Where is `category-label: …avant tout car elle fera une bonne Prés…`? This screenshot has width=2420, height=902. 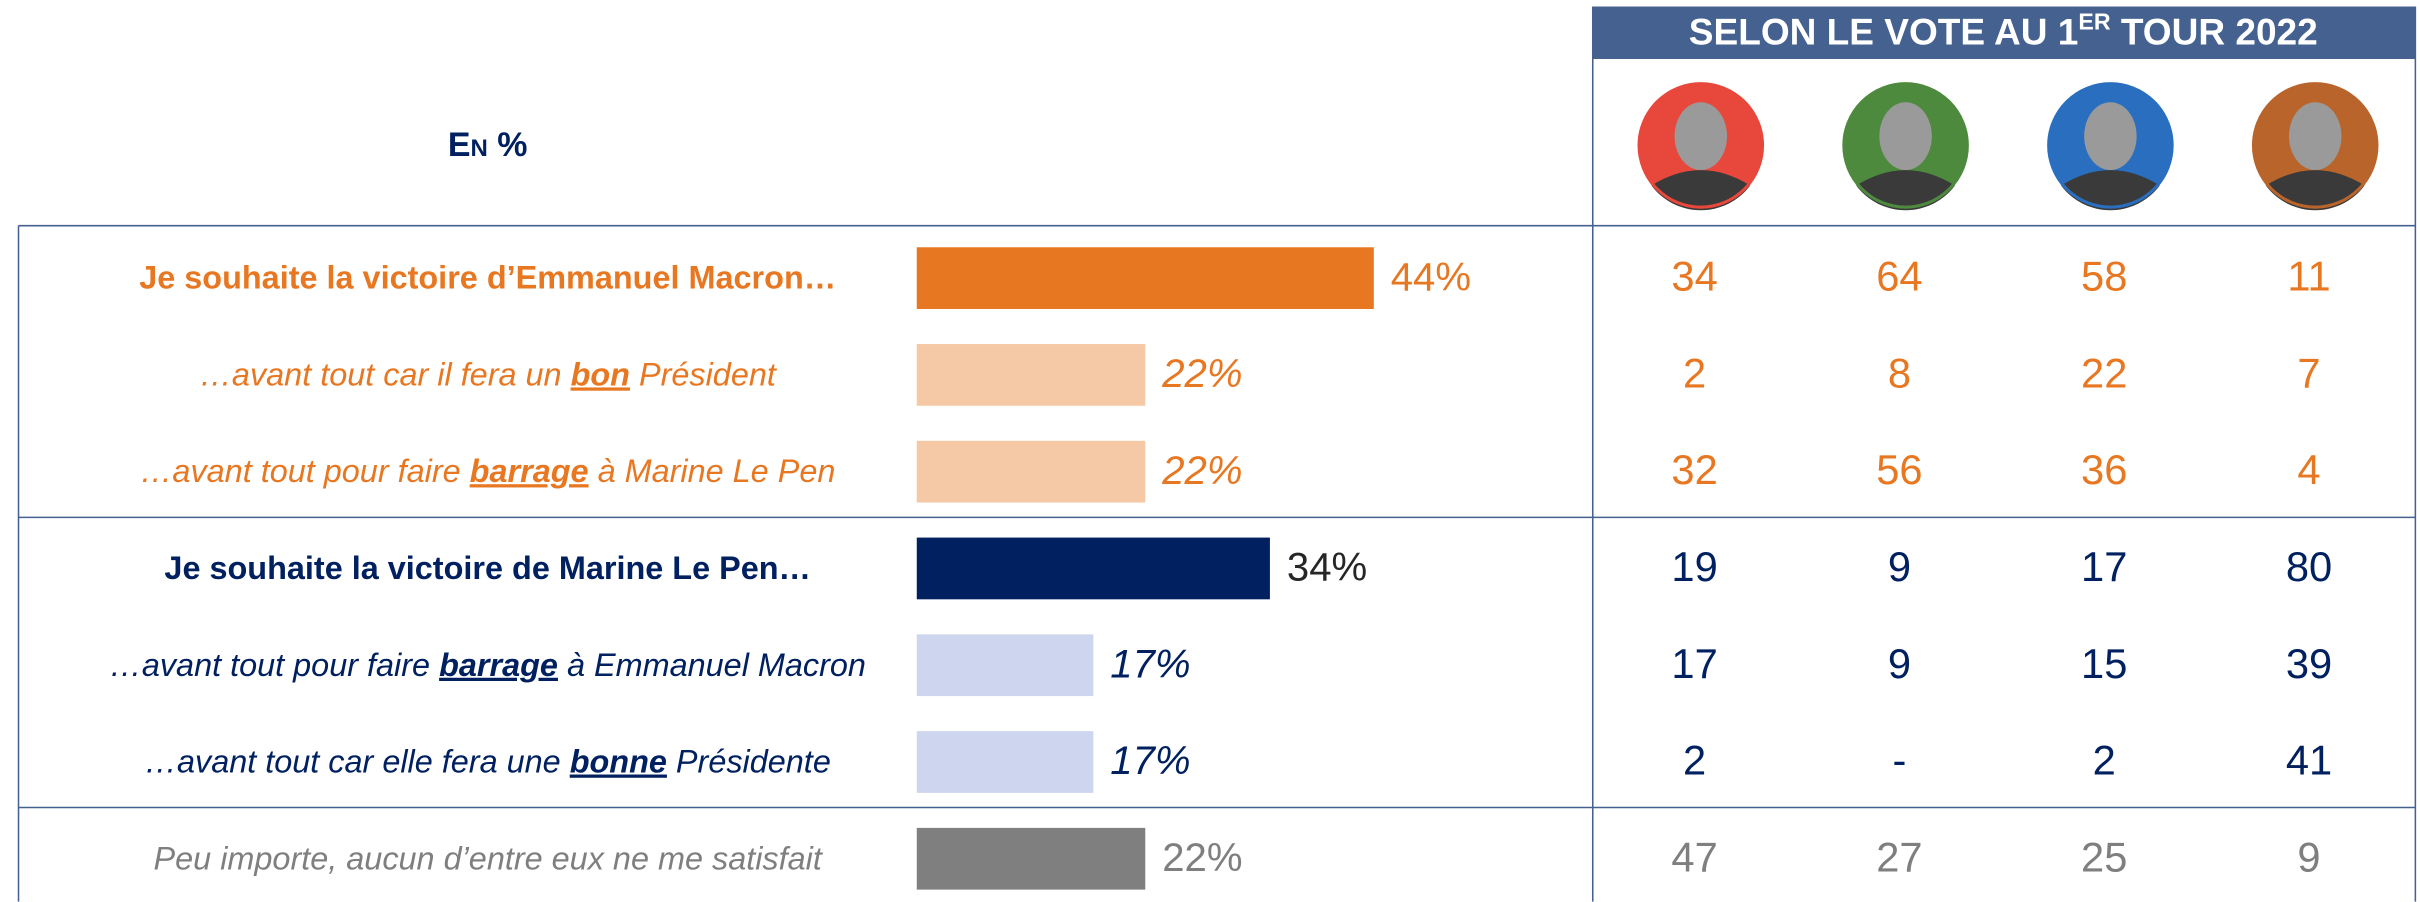 category-label: …avant tout car elle fera une bonne Prés… is located at coordinates (488, 761).